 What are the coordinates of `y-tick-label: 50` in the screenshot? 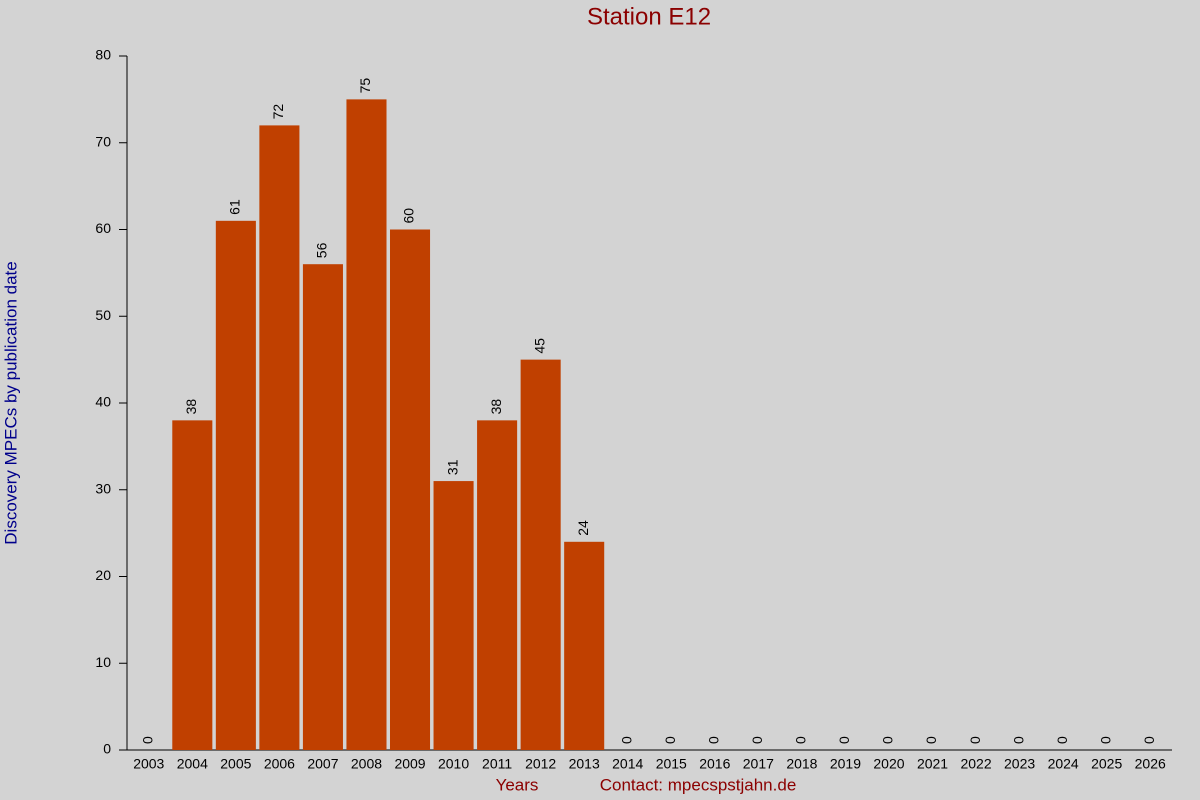 It's located at (103, 315).